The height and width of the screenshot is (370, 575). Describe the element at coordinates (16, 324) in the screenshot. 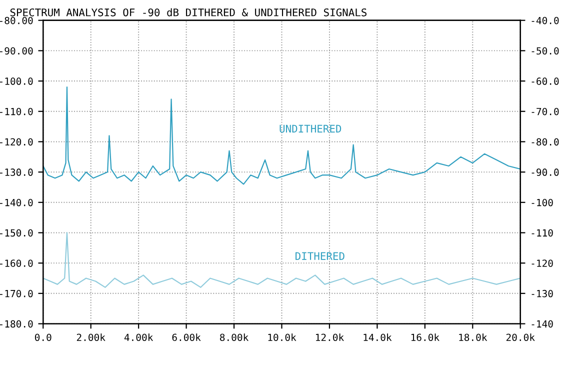

I see `y-tick-label: -180.0` at that location.